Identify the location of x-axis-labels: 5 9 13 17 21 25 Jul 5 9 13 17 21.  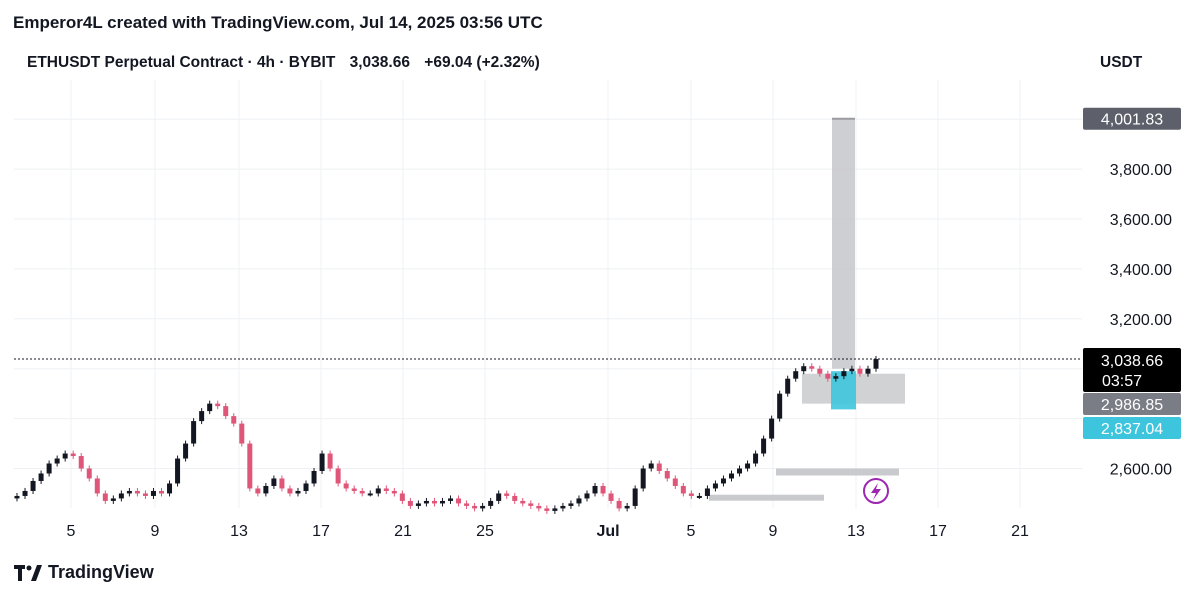
(548, 531).